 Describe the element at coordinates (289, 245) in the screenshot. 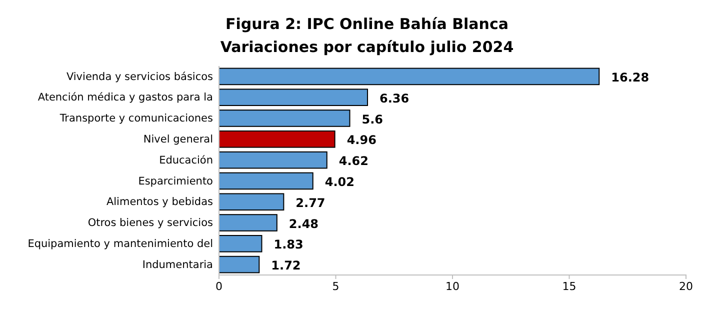

I see `data-label: 1.83` at that location.